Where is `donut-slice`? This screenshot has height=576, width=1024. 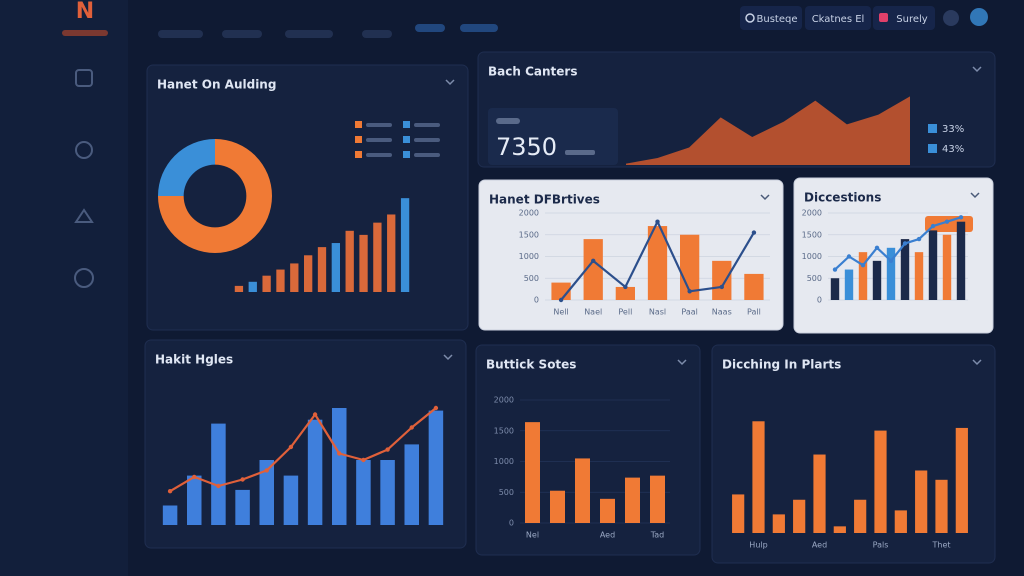
donut-slice is located at coordinates (215, 196).